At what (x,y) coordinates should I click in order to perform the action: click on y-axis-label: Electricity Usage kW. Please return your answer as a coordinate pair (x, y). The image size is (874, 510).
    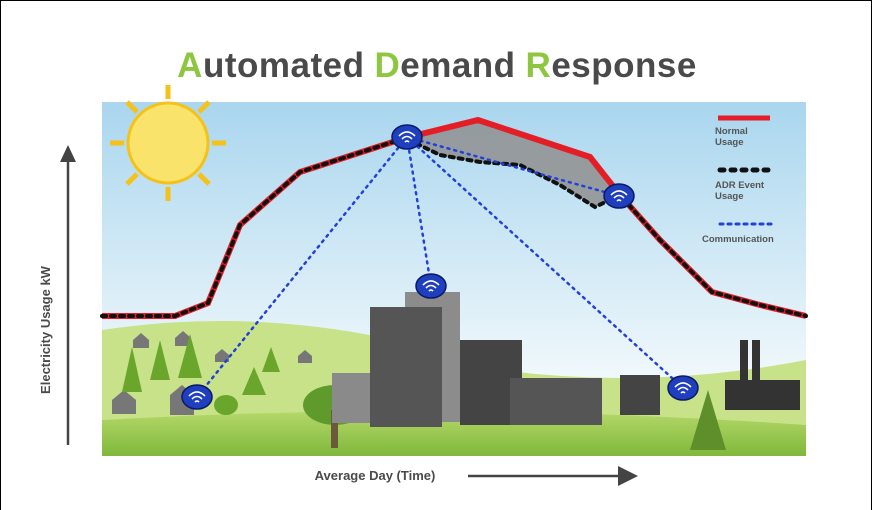
    Looking at the image, I should click on (45, 329).